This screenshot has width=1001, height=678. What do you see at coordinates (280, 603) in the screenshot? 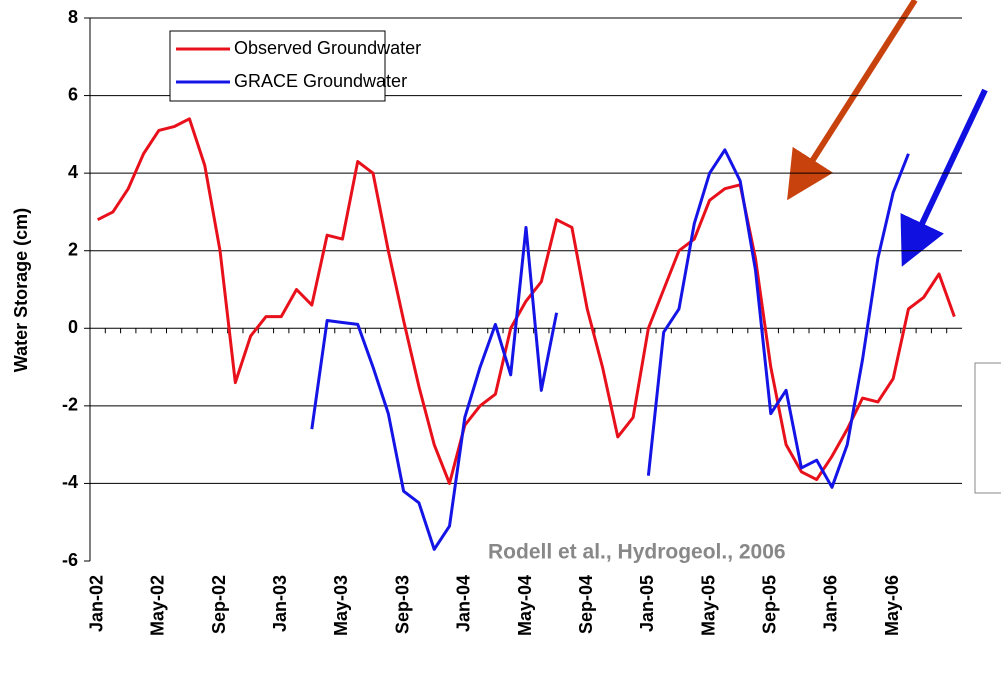
I see `x-tick-label: Jan-03` at bounding box center [280, 603].